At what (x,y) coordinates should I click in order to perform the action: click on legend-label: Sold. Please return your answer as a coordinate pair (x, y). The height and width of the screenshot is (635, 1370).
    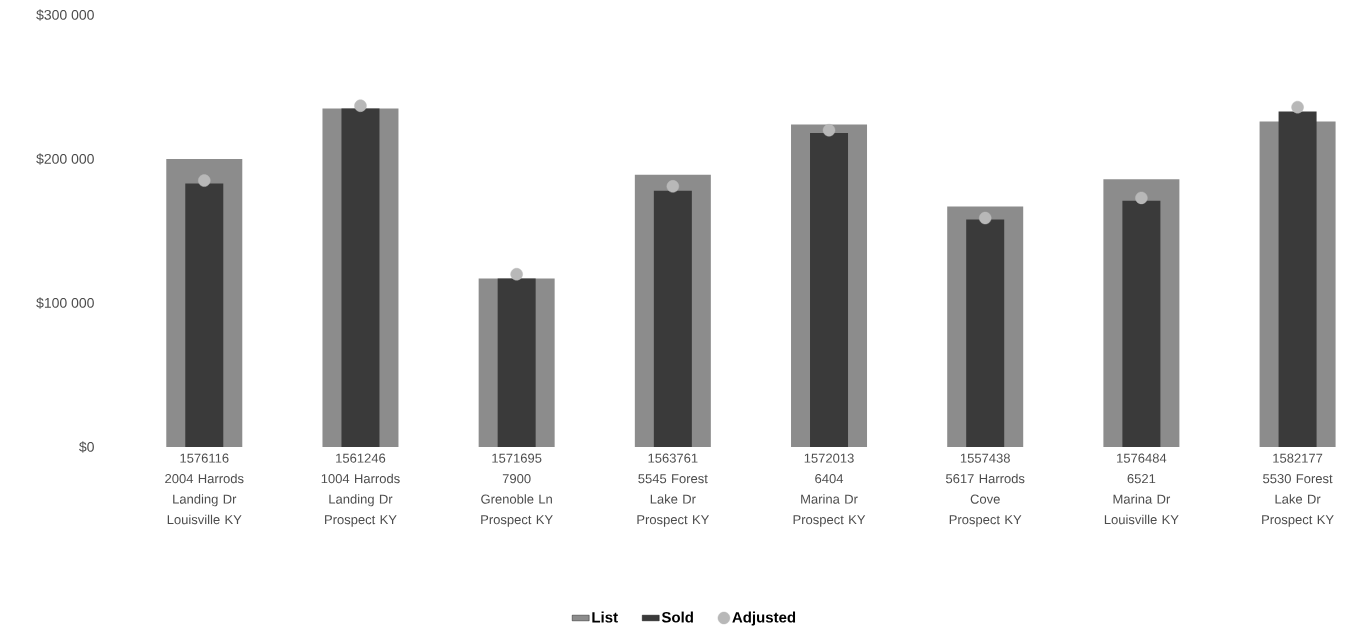
    Looking at the image, I should click on (677, 617).